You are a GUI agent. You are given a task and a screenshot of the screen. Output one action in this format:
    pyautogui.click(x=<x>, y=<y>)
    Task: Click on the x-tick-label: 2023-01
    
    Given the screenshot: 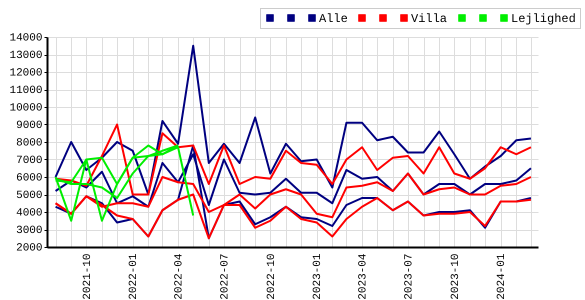 What is the action you would take?
    pyautogui.click(x=318, y=276)
    